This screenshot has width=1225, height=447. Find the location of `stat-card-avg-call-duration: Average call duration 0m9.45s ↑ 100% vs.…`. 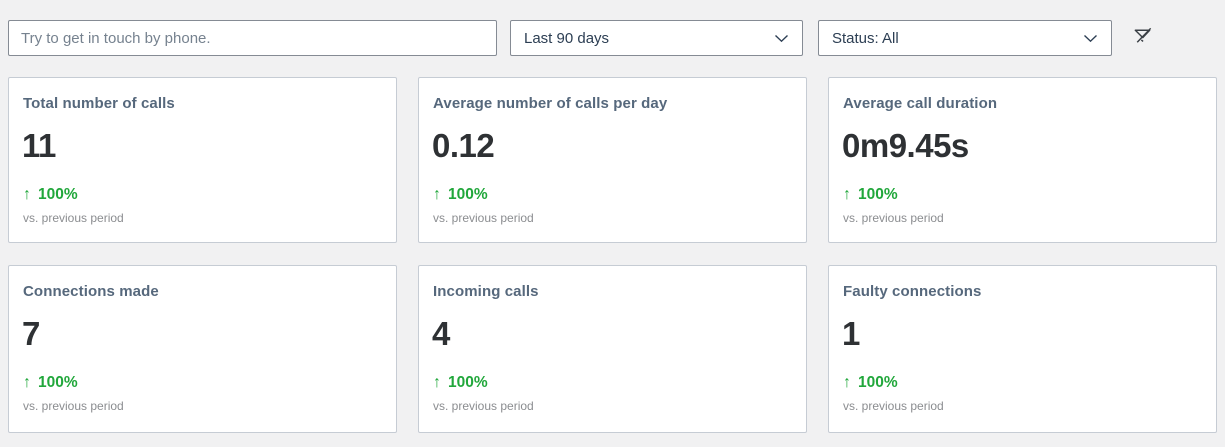

stat-card-avg-call-duration: Average call duration 0m9.45s ↑ 100% vs.… is located at coordinates (1022, 160).